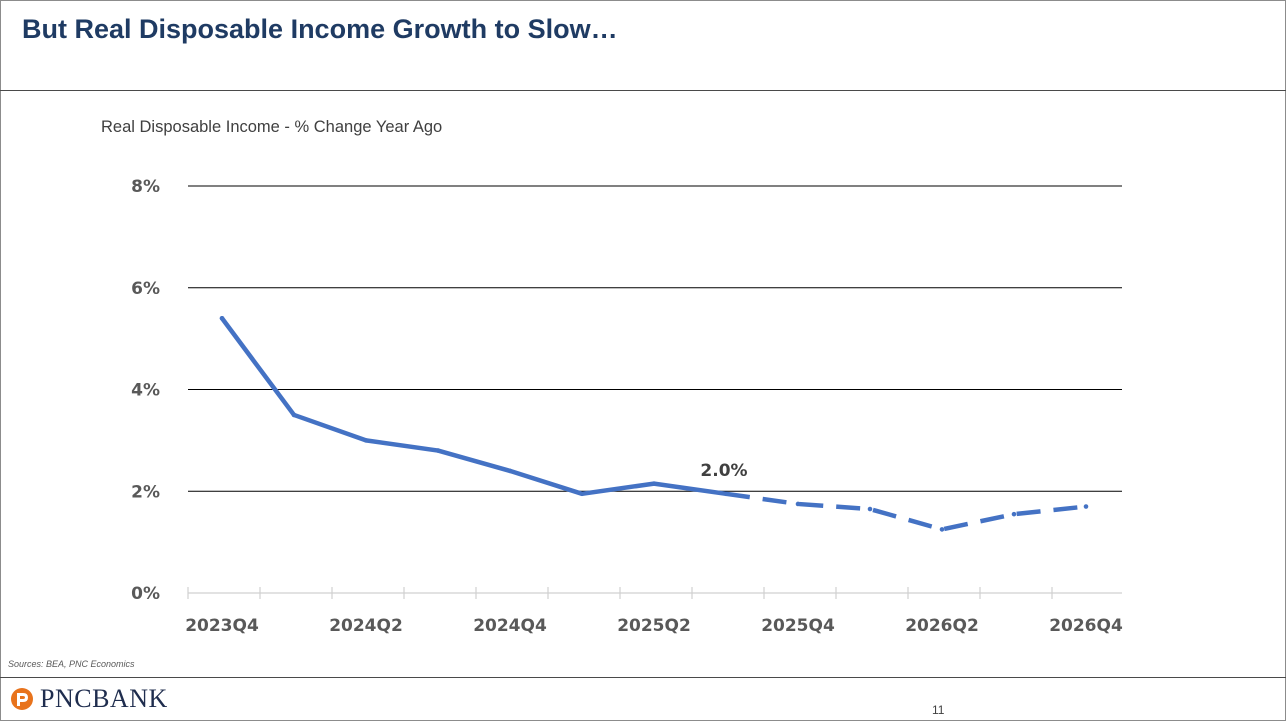 The width and height of the screenshot is (1286, 721). Describe the element at coordinates (145, 492) in the screenshot. I see `y-tick-label-2: 2%` at that location.